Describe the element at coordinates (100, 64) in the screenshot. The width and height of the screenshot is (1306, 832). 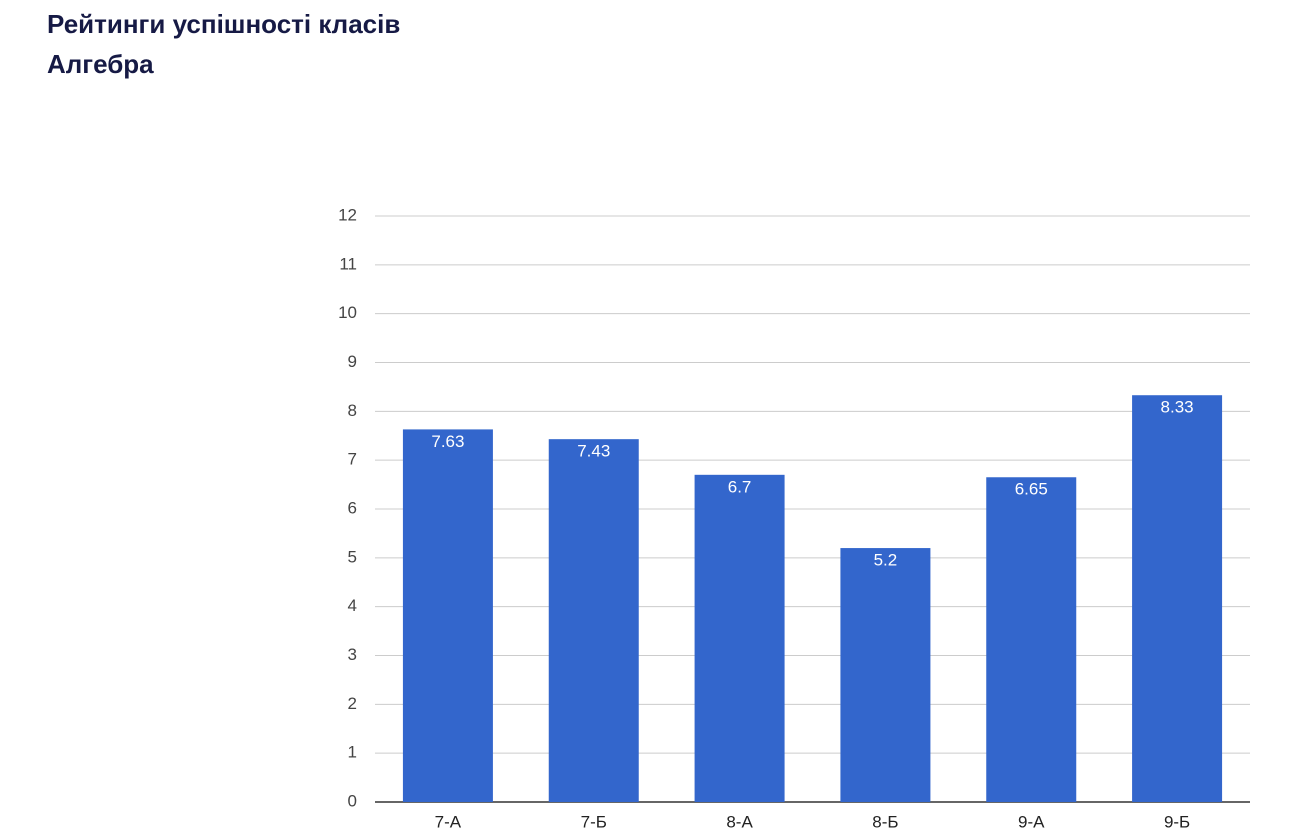
I see `chart-subtitle: Алгебра` at that location.